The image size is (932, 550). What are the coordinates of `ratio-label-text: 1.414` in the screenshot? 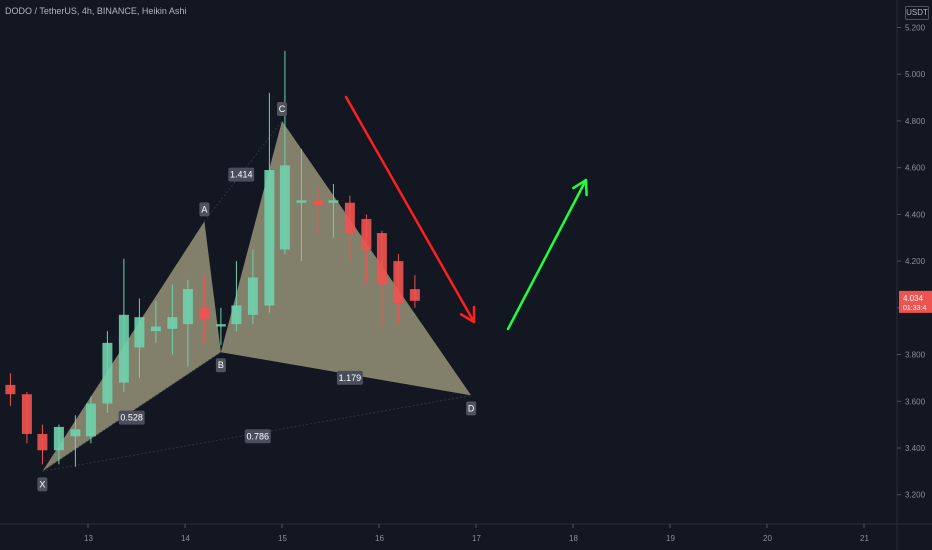 It's located at (241, 175).